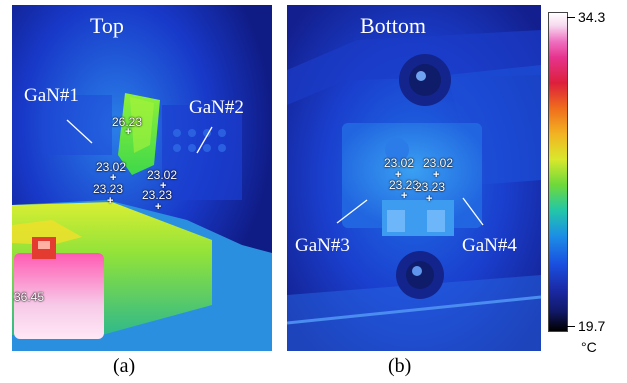 The image size is (627, 383). I want to click on temp-reading-2: 23.02, so click(111, 167).